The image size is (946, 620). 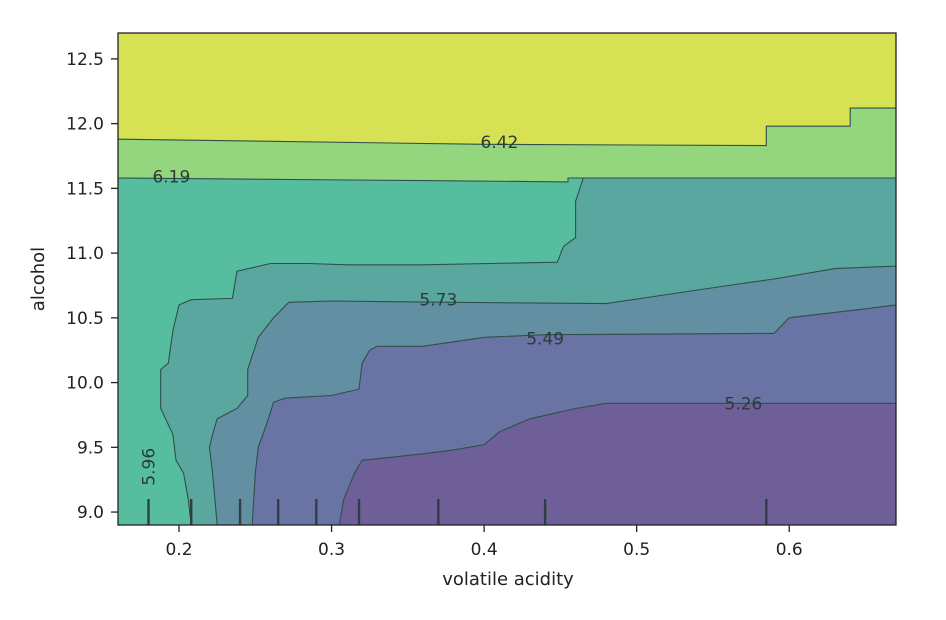 I want to click on y-tick-label: 12.0, so click(x=85, y=125).